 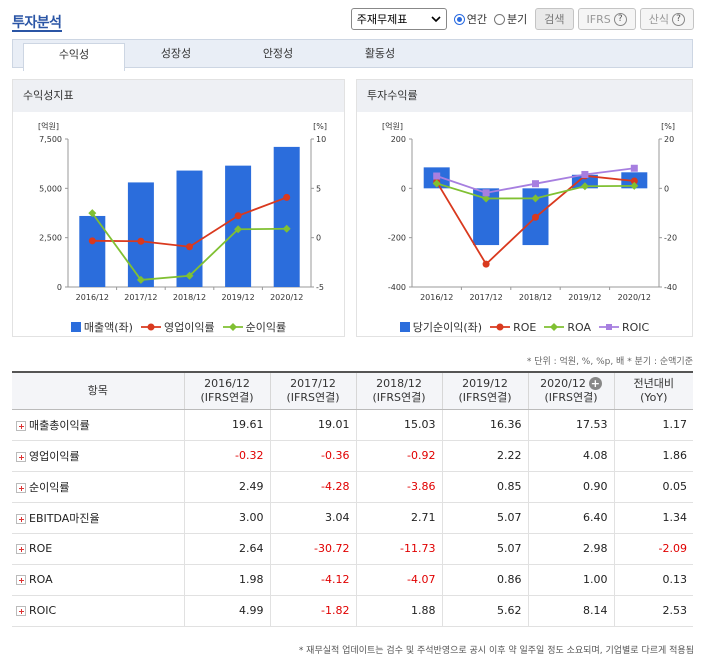 I want to click on row-name: ROA, so click(x=41, y=579).